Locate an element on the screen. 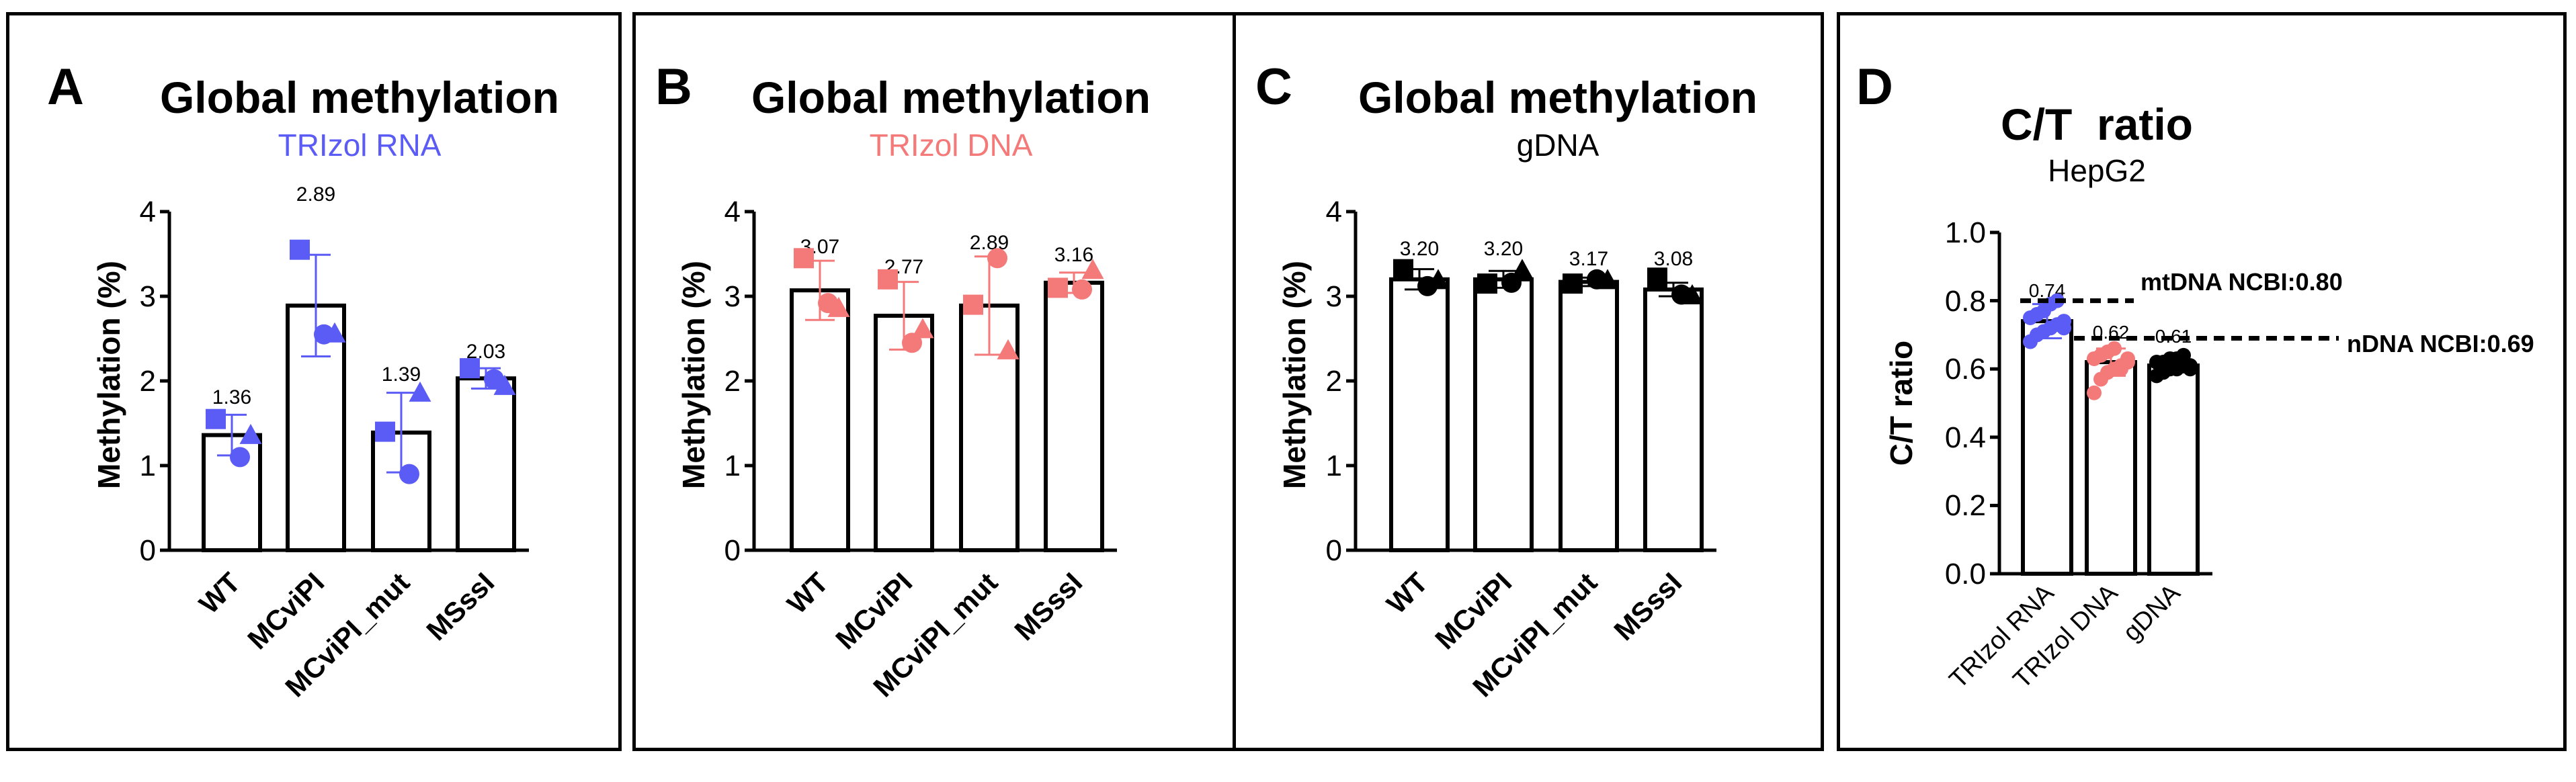 The width and height of the screenshot is (2576, 782). x-tick-label: gDNA is located at coordinates (2152, 612).